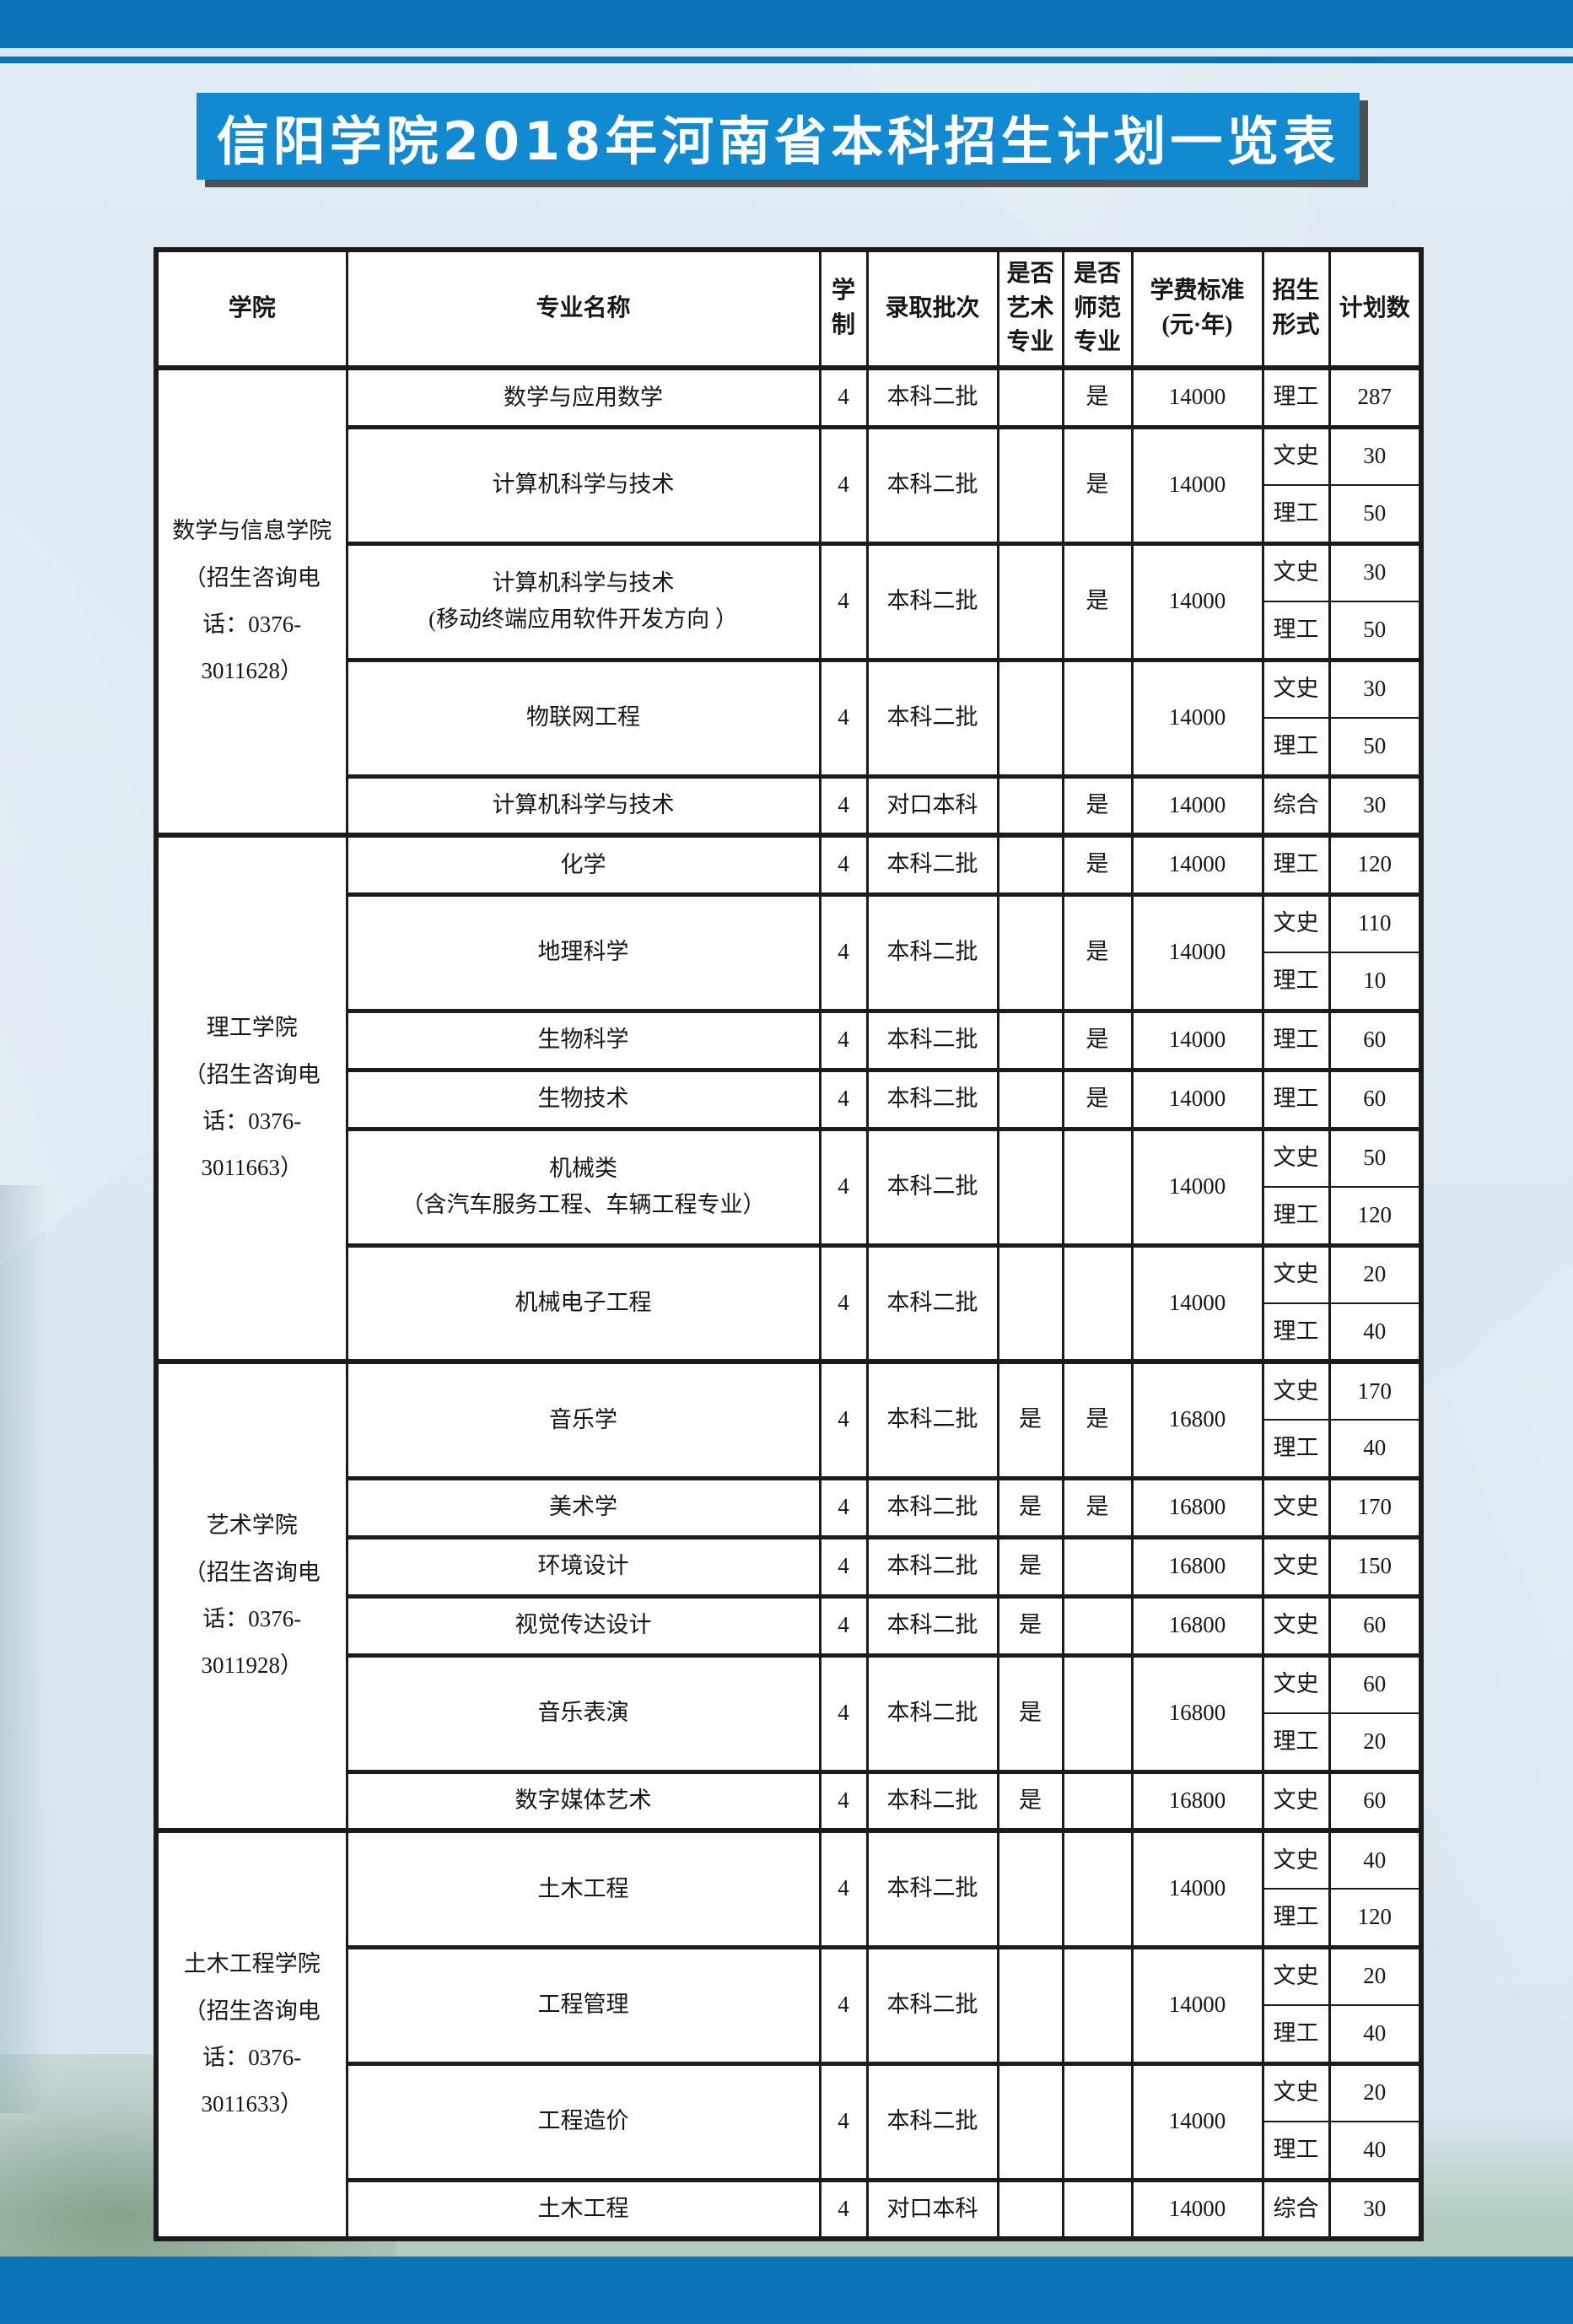 Image resolution: width=1573 pixels, height=2324 pixels. Describe the element at coordinates (583, 396) in the screenshot. I see `major-cell: 数学与应用数学` at that location.